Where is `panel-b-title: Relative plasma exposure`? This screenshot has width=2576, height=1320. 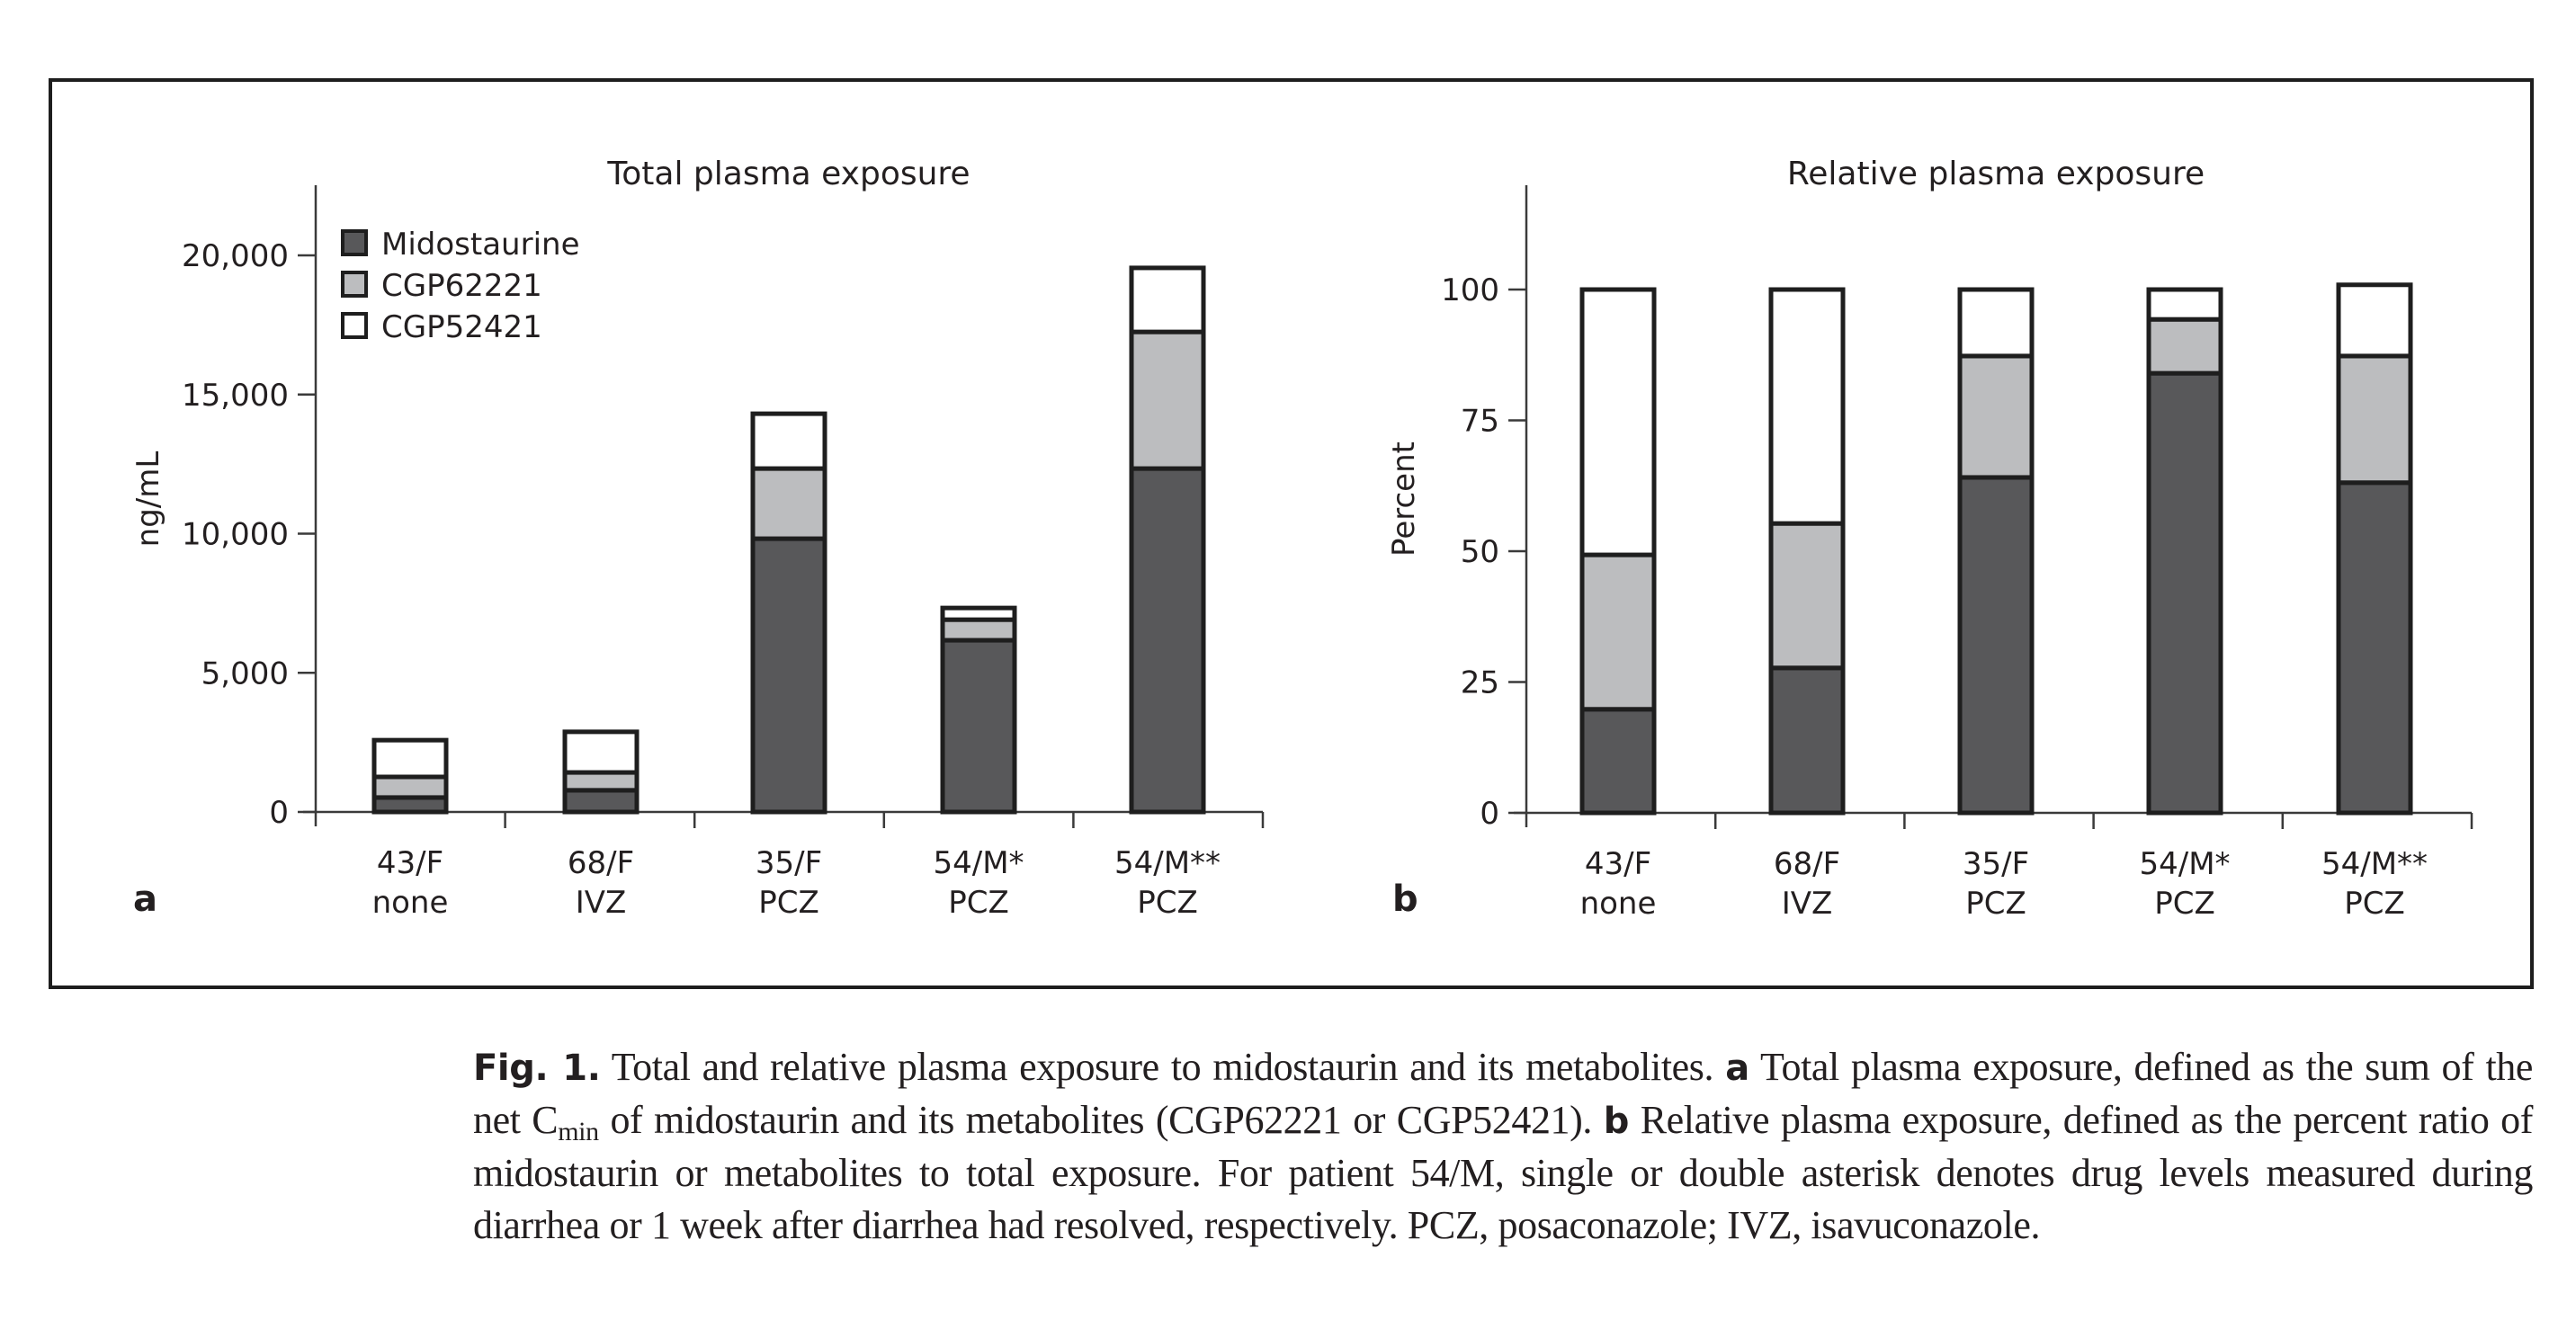
panel-b-title: Relative plasma exposure is located at coordinates (1996, 174).